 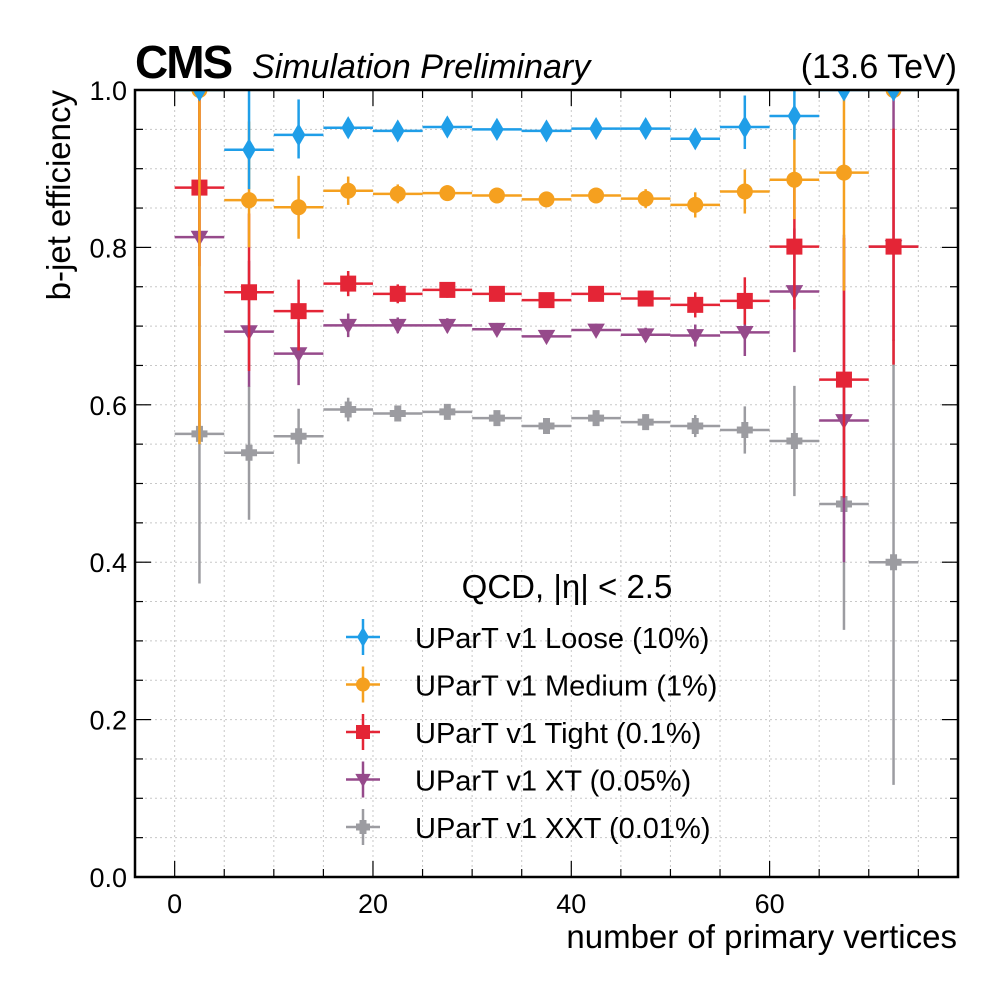 What do you see at coordinates (183, 62) in the screenshot?
I see `cms-label: CMS` at bounding box center [183, 62].